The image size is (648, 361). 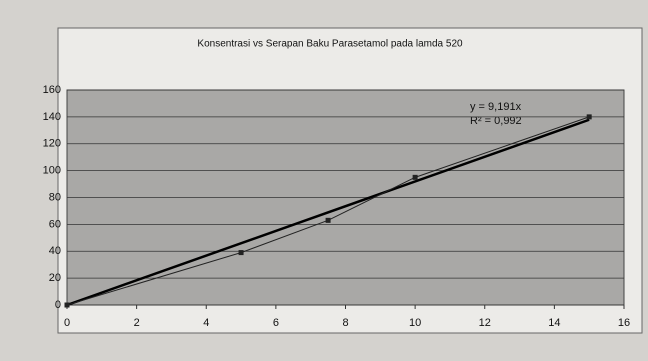 I want to click on y-tick-label: 80, so click(x=55, y=197).